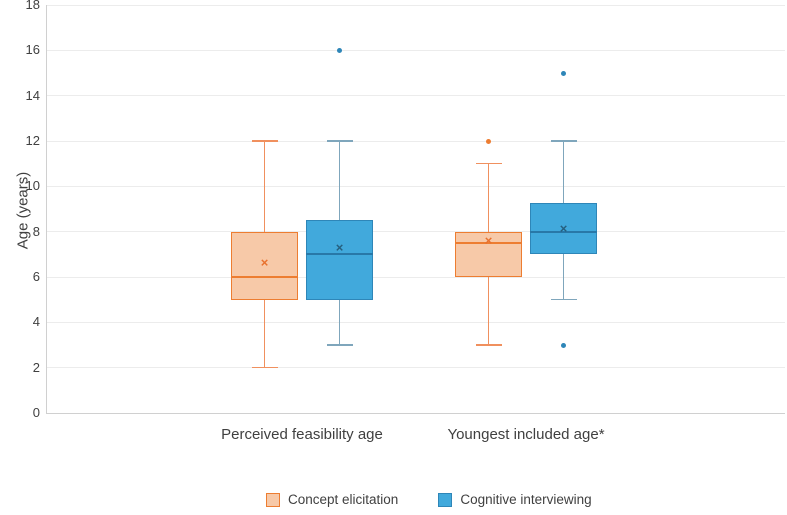 This screenshot has height=515, width=787. Describe the element at coordinates (526, 499) in the screenshot. I see `legend-label: Cognitive interviewing` at that location.